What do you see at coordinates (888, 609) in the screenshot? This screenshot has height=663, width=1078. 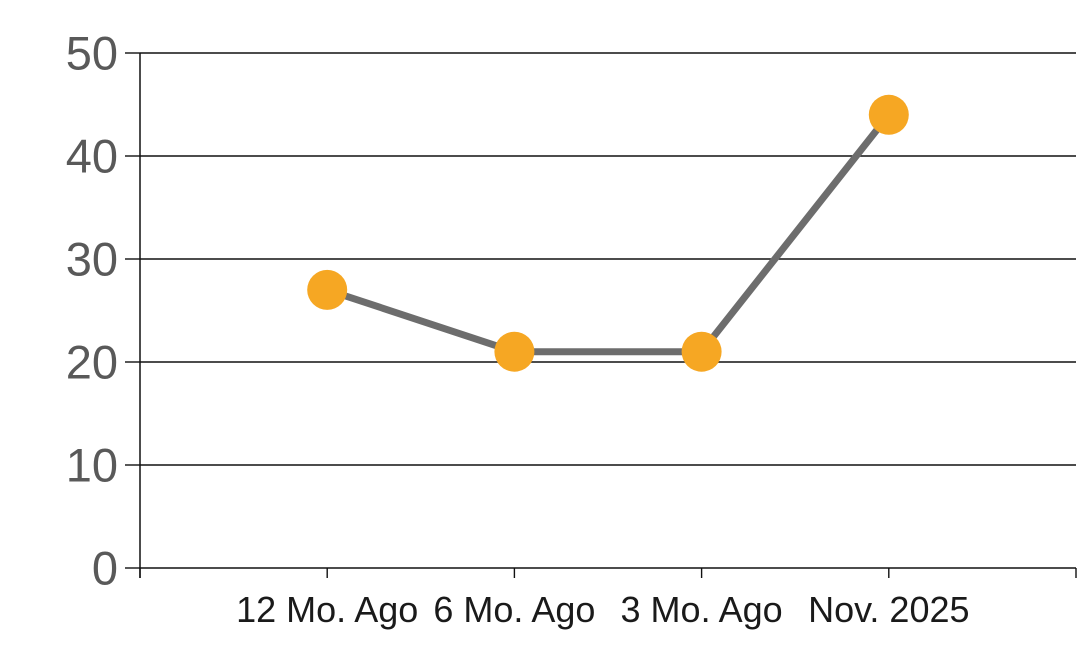 I see `x-tick-label: Nov. 2025` at bounding box center [888, 609].